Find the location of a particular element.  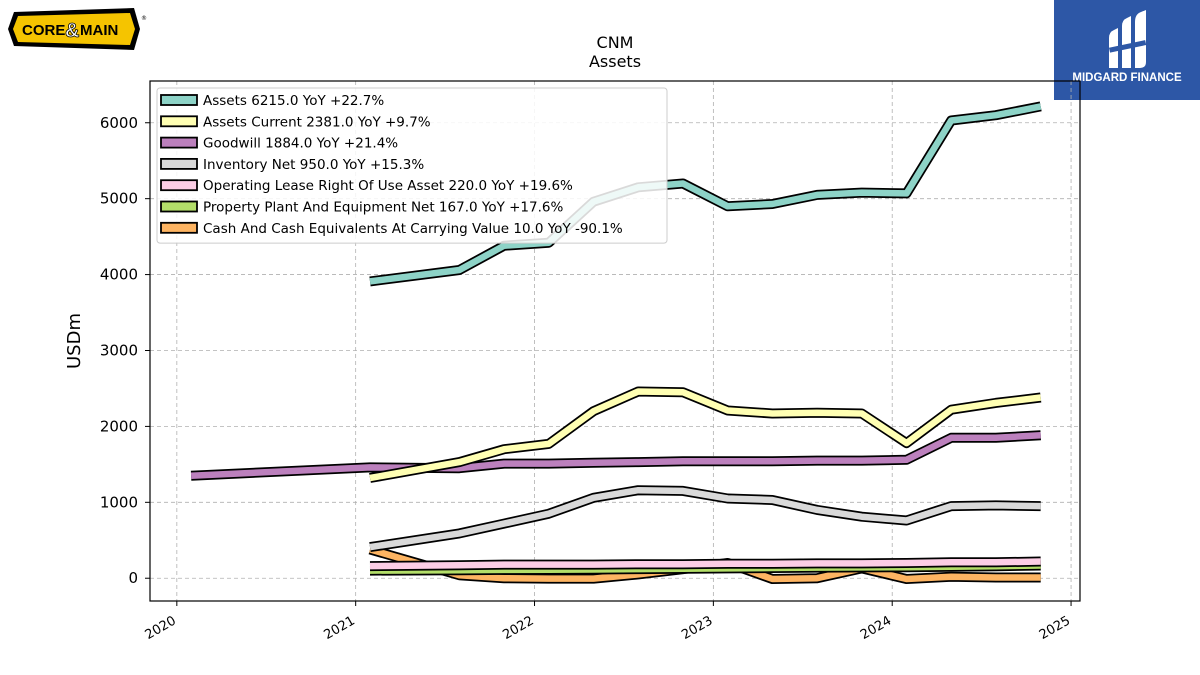

y-tick-label: 6000 is located at coordinates (119, 123).